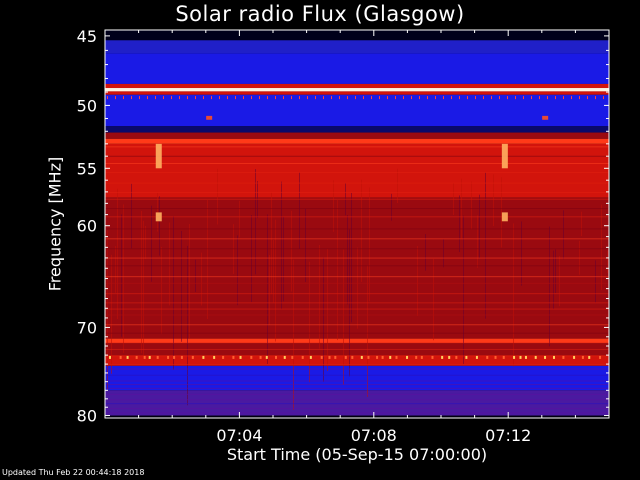 The height and width of the screenshot is (480, 640). Describe the element at coordinates (508, 435) in the screenshot. I see `x-tick-label-07:12: 07:12` at that location.